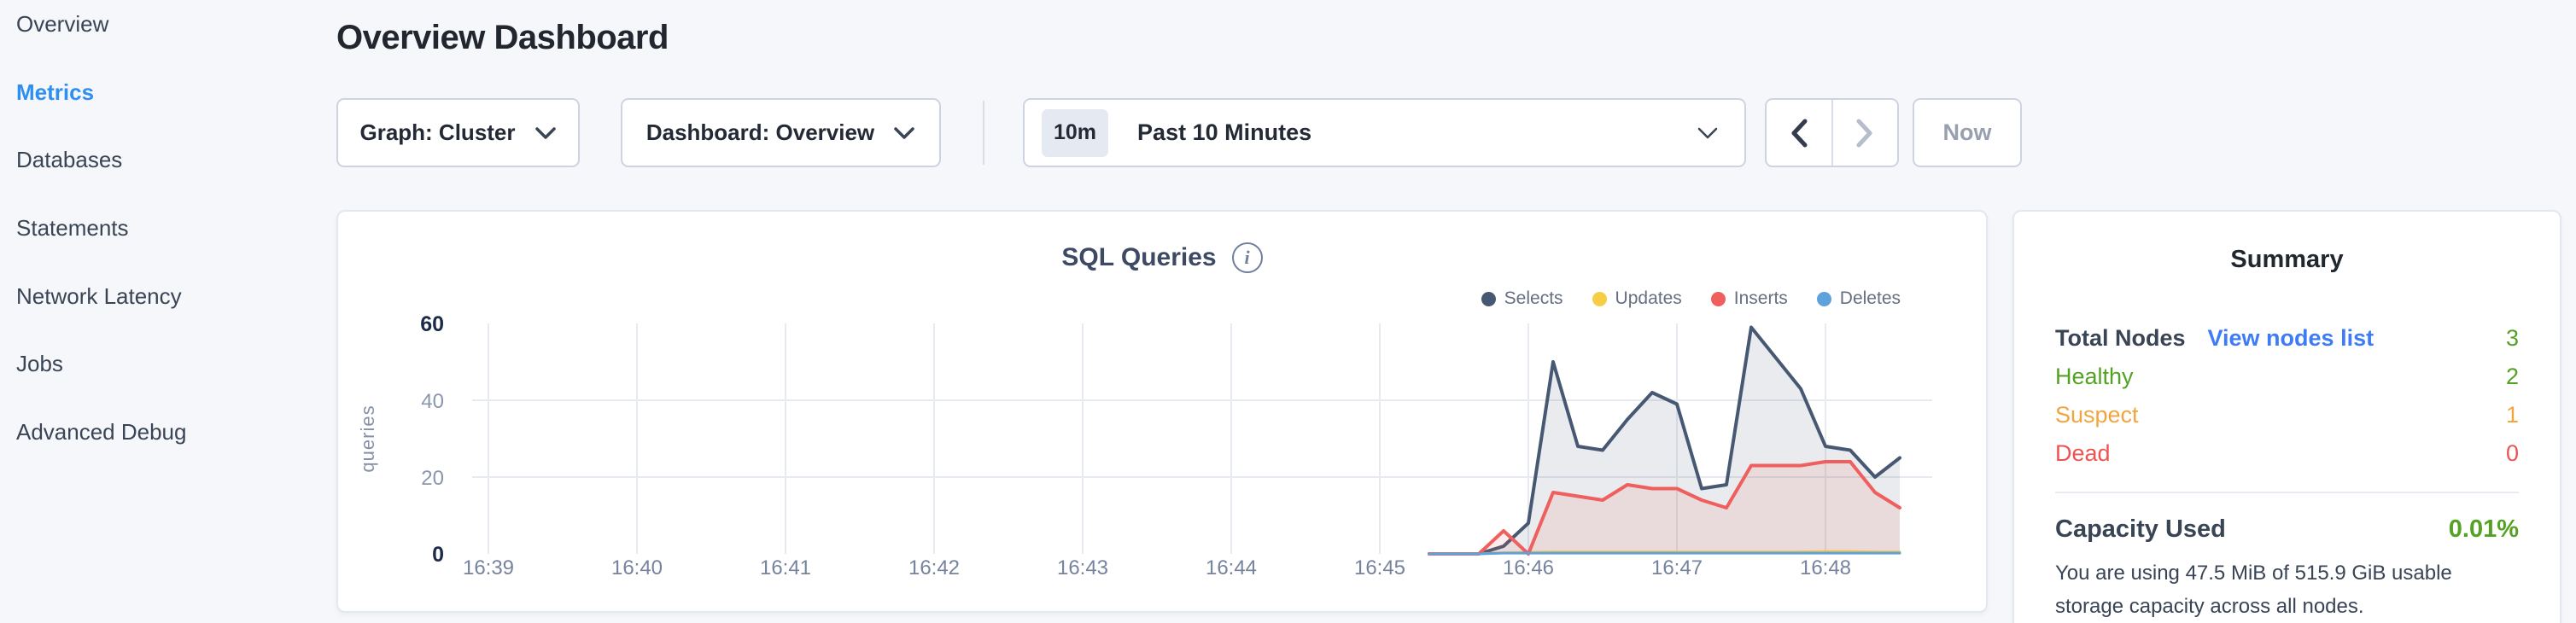 The image size is (2576, 623). What do you see at coordinates (1384, 132) in the screenshot?
I see `time-range-selector: 10m Past 10 Minutes` at bounding box center [1384, 132].